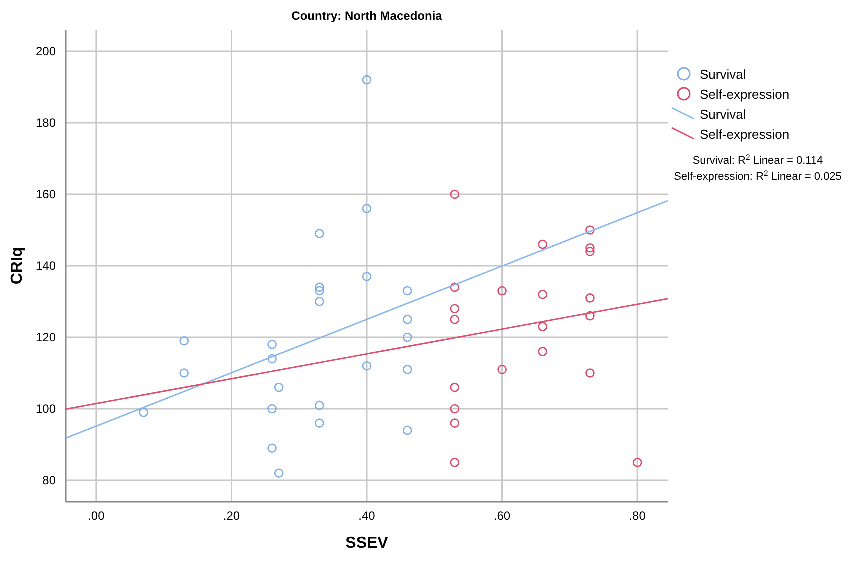  Describe the element at coordinates (49, 481) in the screenshot. I see `y-tick-label: 80` at that location.